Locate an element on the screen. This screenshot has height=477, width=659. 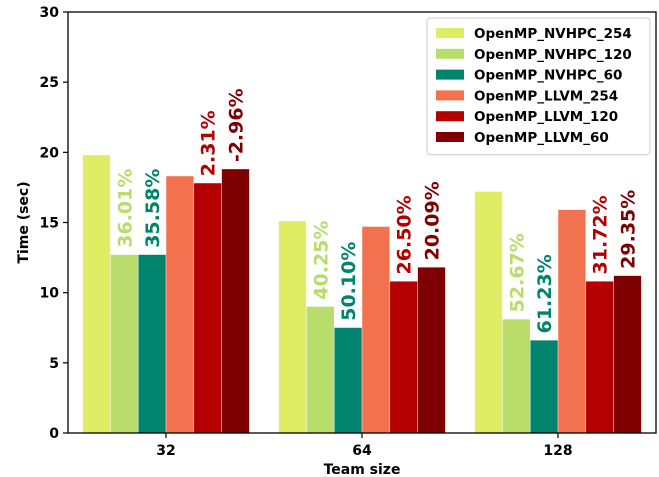
y-tick-label: 0 is located at coordinates (54, 434).